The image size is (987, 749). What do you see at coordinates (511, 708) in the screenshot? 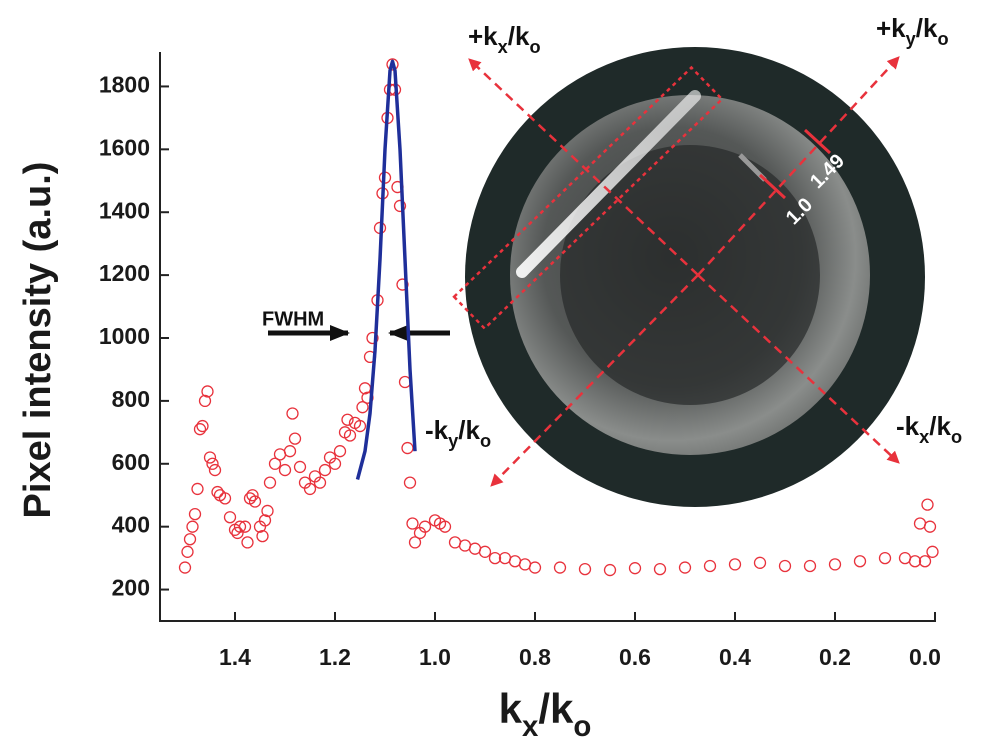
I see `label-part: k` at bounding box center [511, 708].